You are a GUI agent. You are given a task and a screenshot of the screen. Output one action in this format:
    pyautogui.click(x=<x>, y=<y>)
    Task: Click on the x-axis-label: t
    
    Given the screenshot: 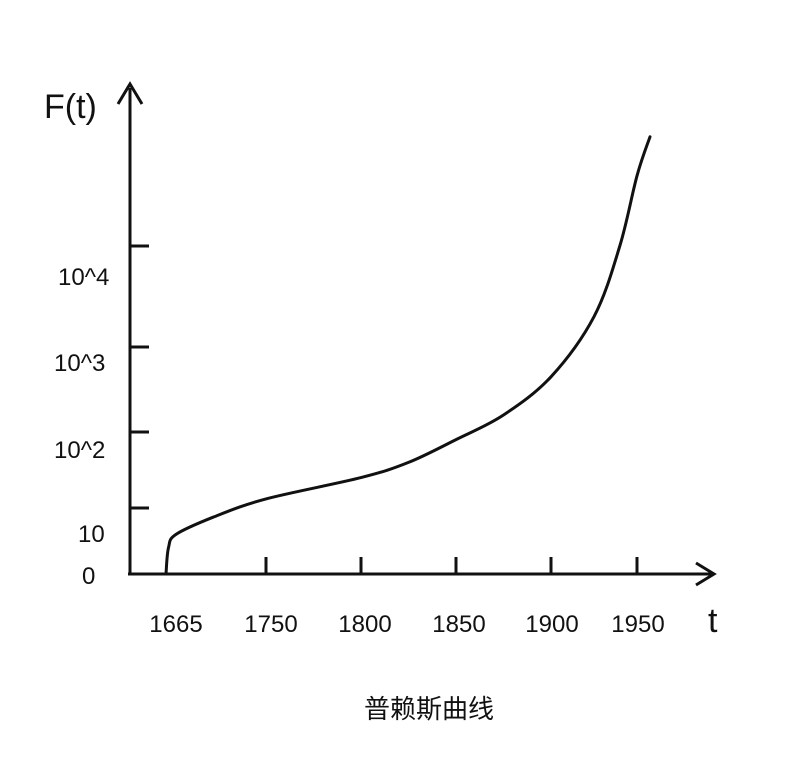 What is the action you would take?
    pyautogui.click(x=713, y=621)
    